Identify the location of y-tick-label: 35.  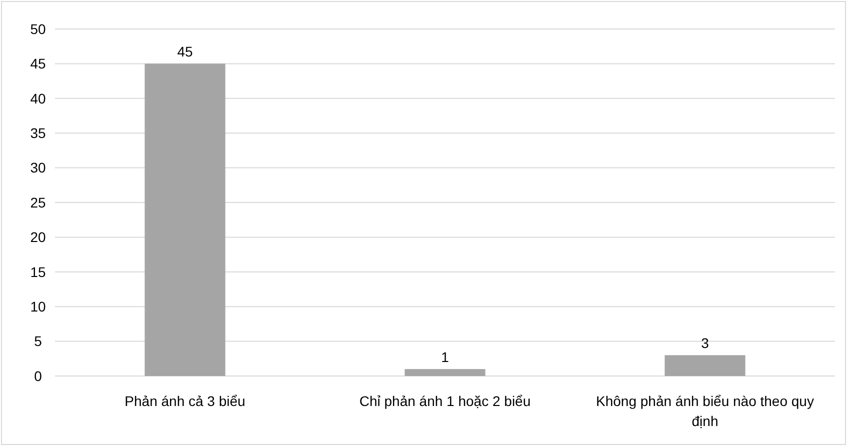
(38, 133).